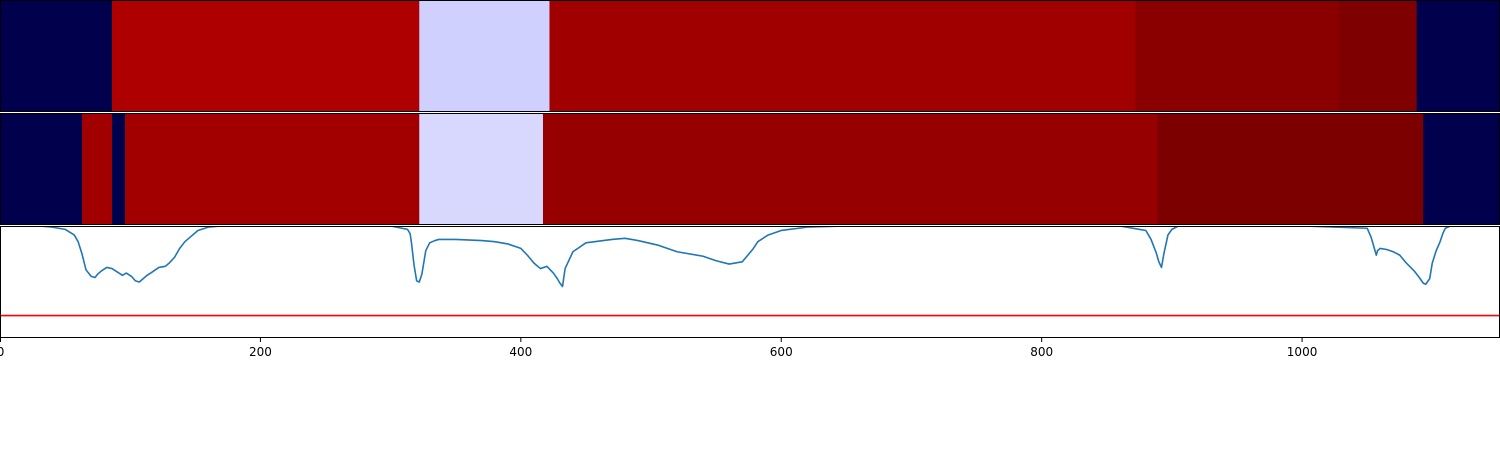 The height and width of the screenshot is (450, 1500). What do you see at coordinates (658, 348) in the screenshot?
I see `x-axis: 0 200 400 600 800 1000` at bounding box center [658, 348].